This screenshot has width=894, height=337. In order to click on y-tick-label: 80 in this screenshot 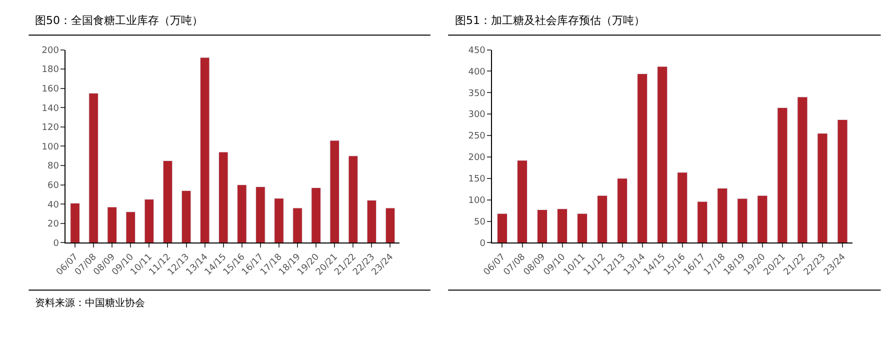, I will do `click(53, 167)`.